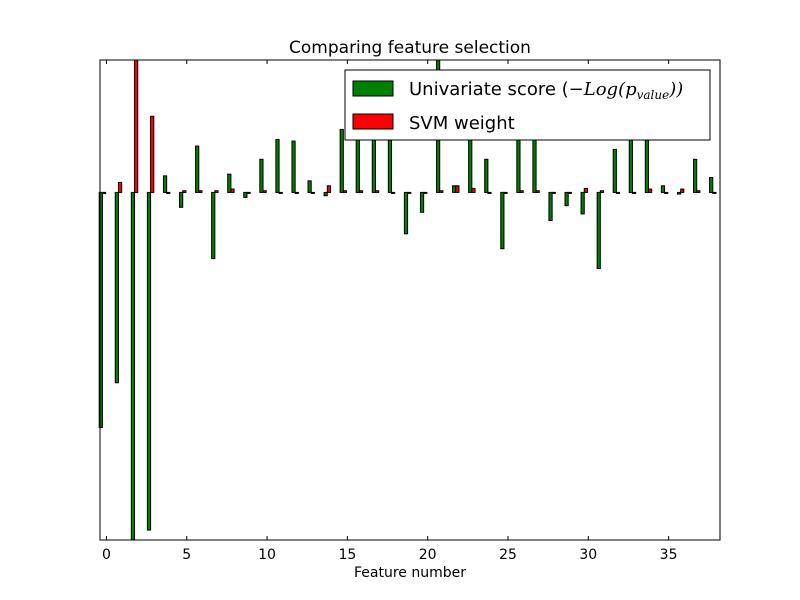 The width and height of the screenshot is (800, 600). What do you see at coordinates (462, 123) in the screenshot?
I see `legend-label-svm: SVM weight` at bounding box center [462, 123].